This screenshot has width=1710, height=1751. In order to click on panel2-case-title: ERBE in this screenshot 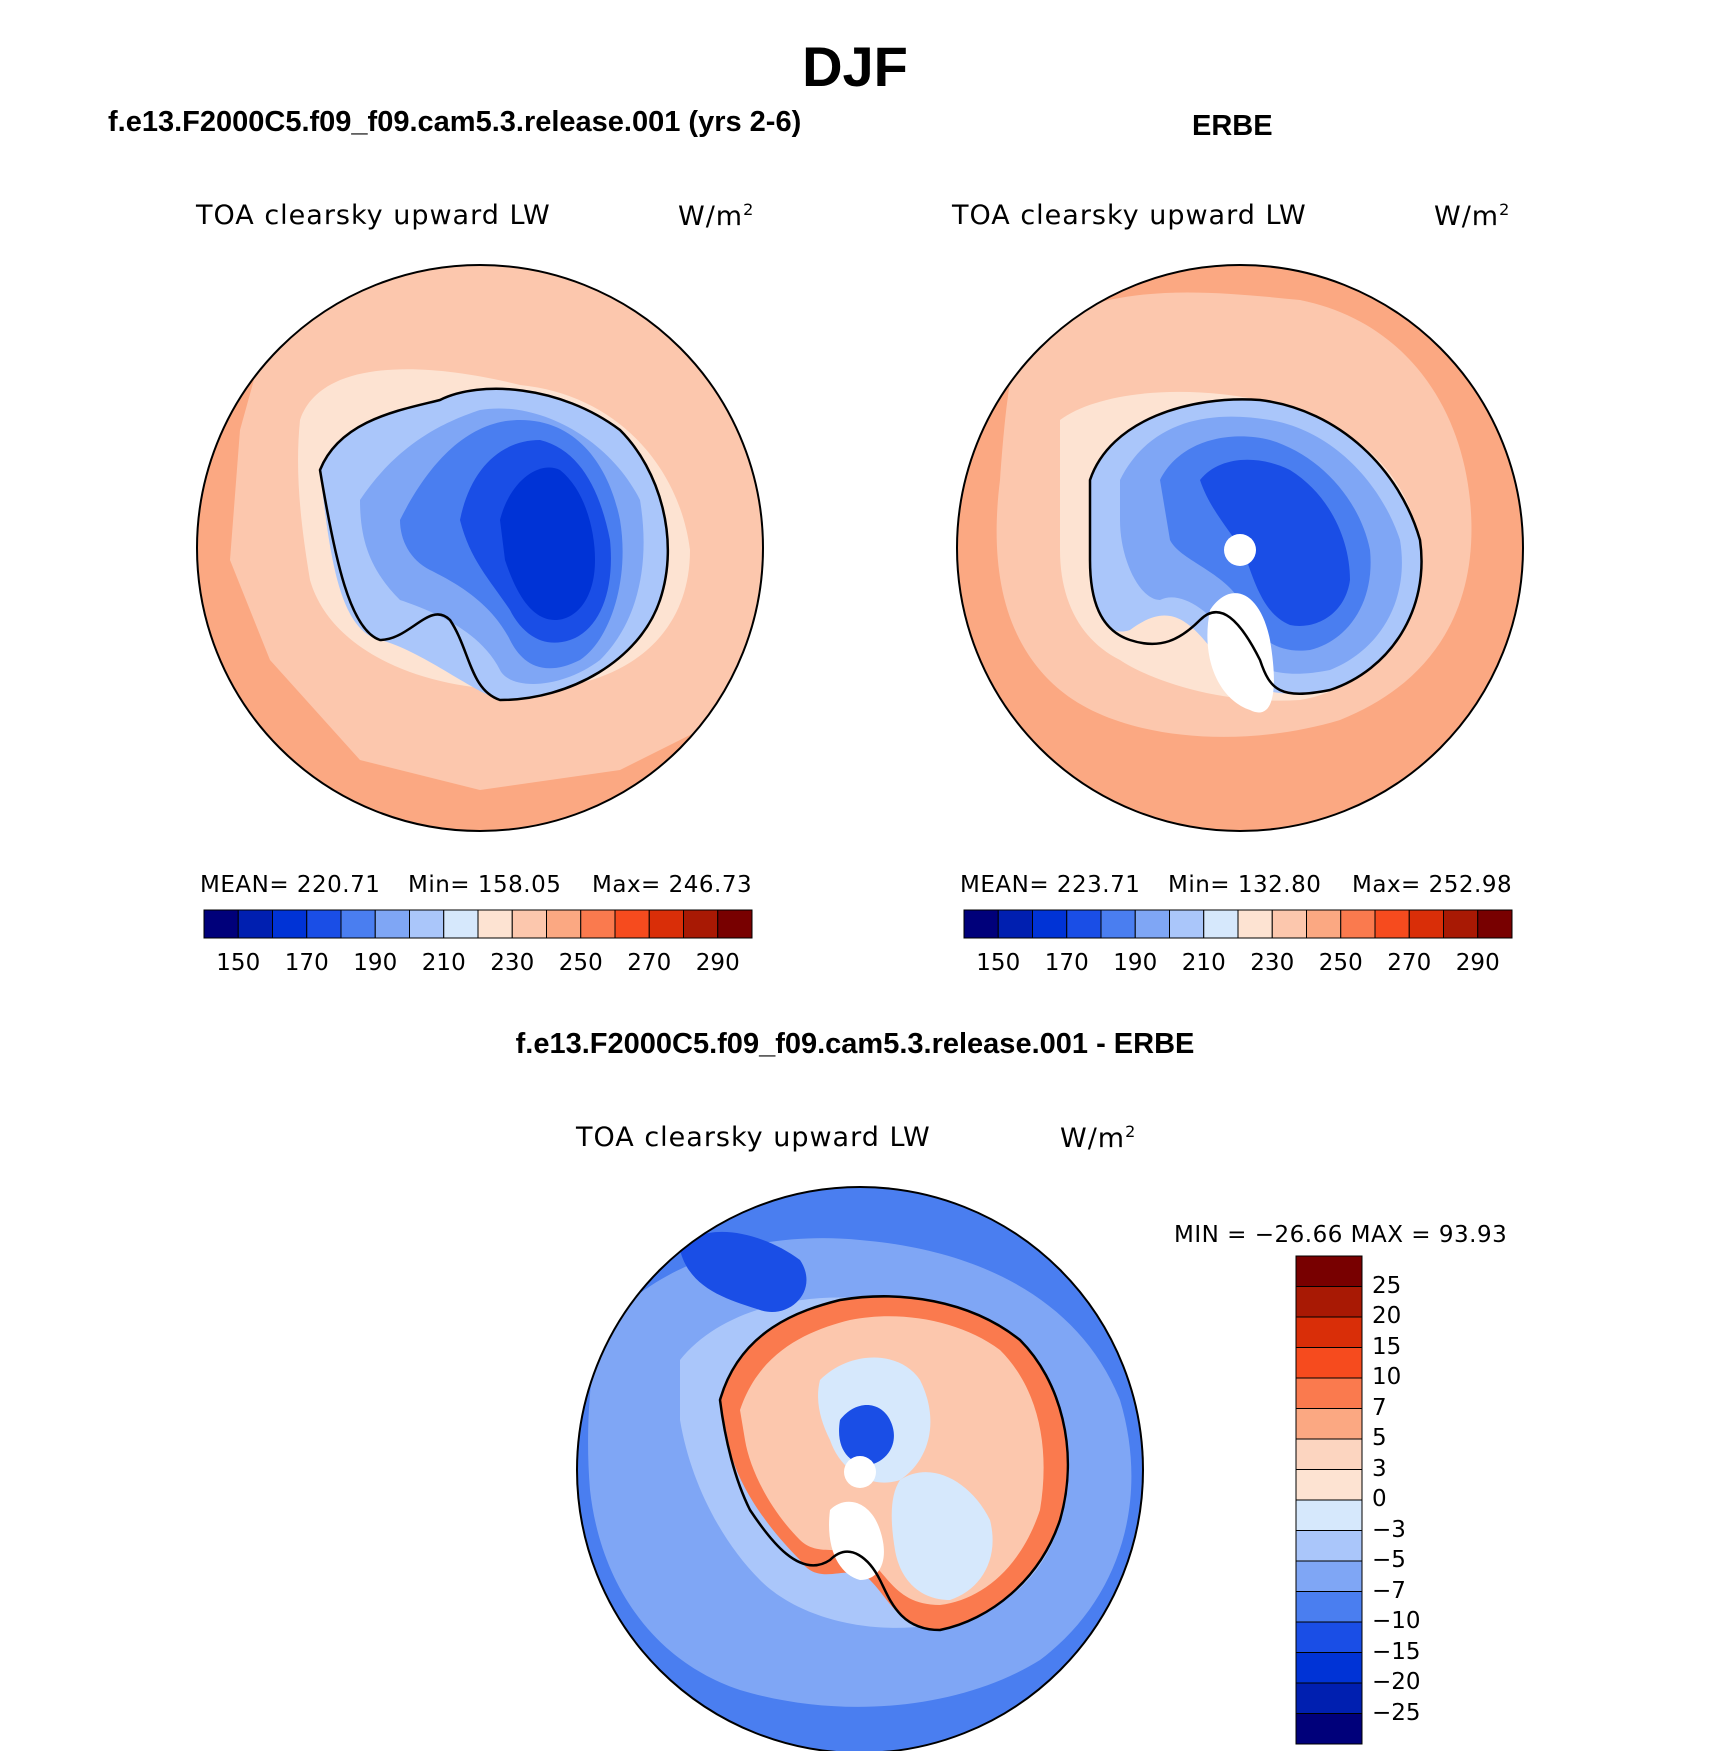, I will do `click(1232, 126)`.